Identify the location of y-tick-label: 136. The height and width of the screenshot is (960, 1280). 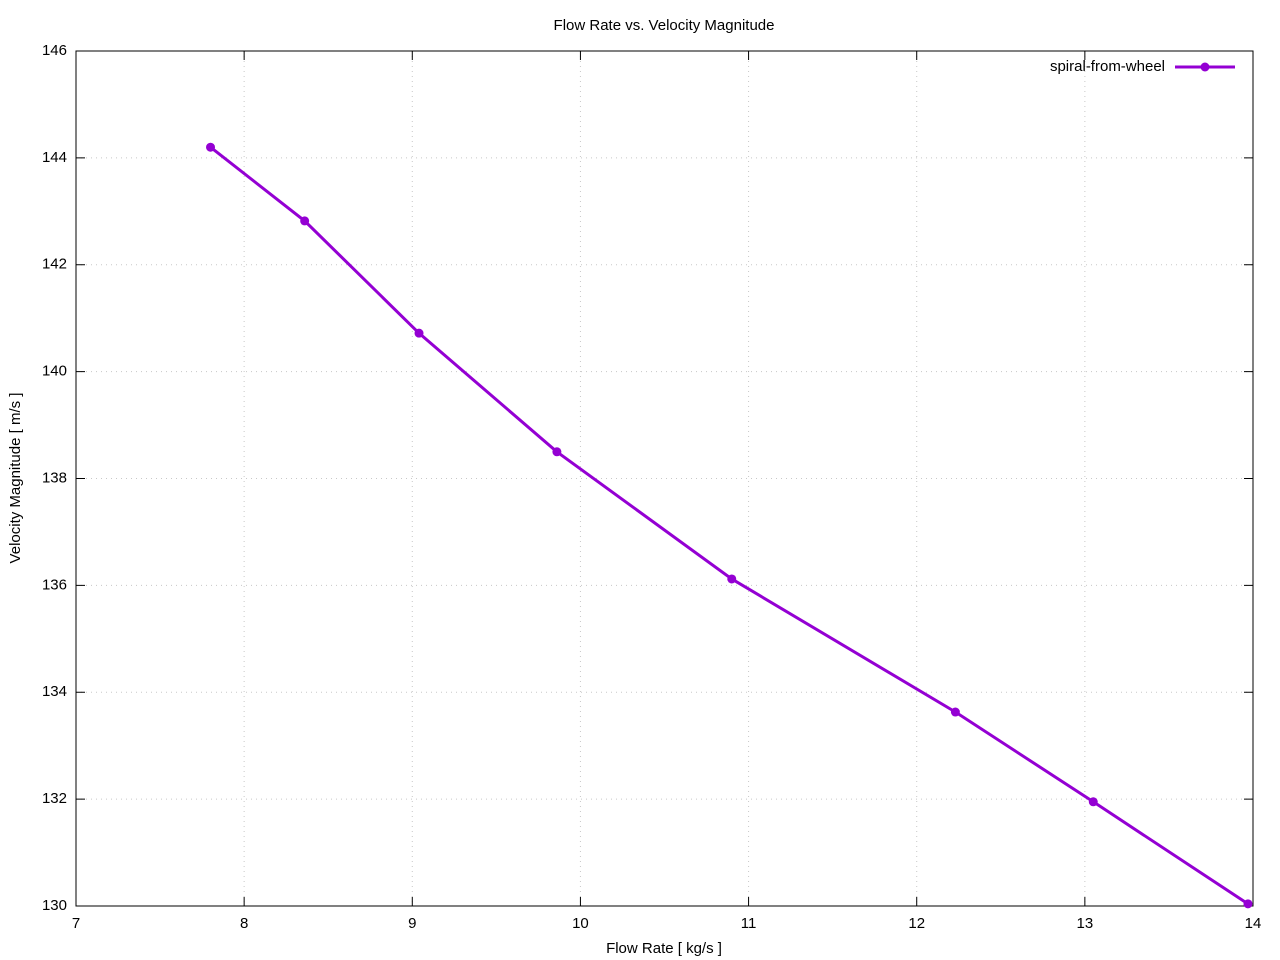
(54, 584).